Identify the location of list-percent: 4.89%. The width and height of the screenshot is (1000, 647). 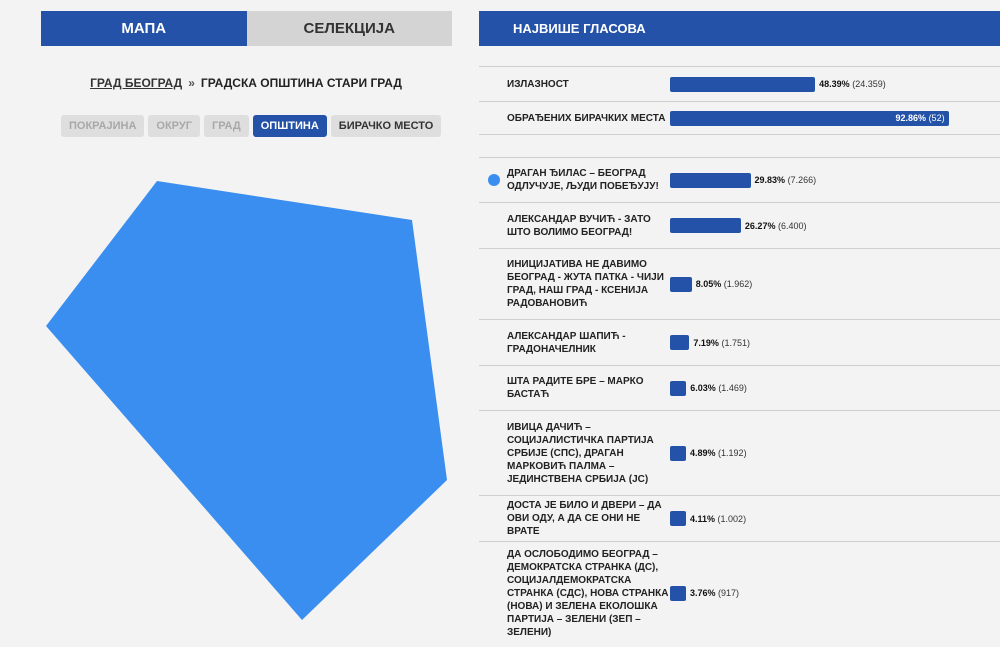
(703, 453).